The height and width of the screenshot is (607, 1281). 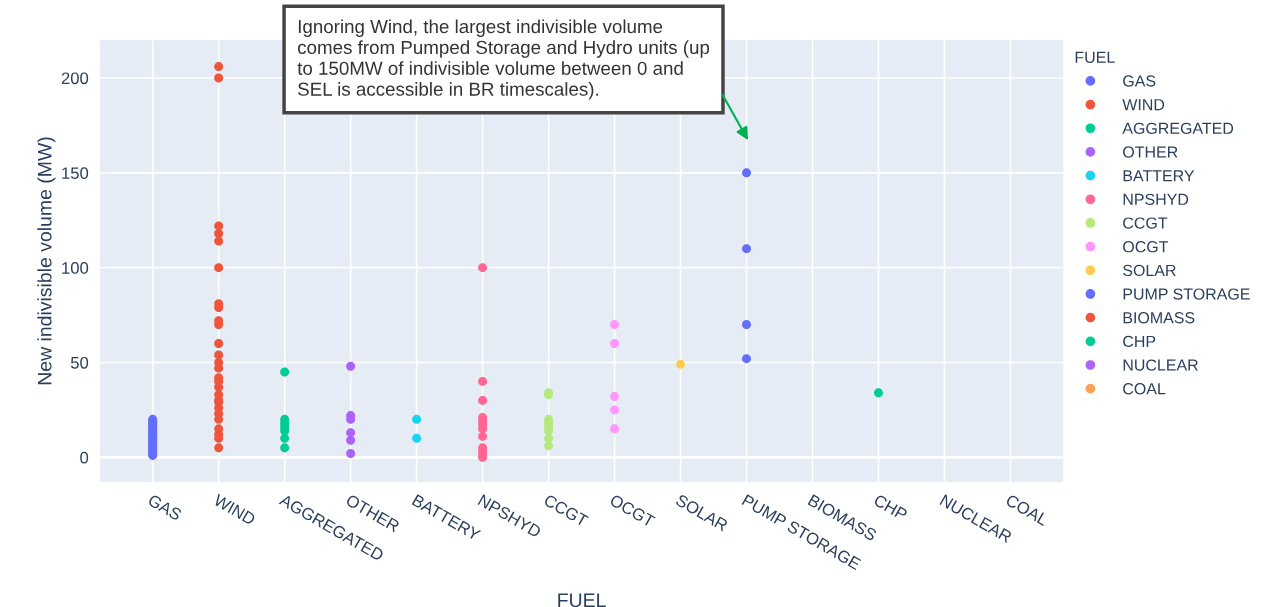 I want to click on legend-label: AGGREGATED, so click(x=1178, y=128).